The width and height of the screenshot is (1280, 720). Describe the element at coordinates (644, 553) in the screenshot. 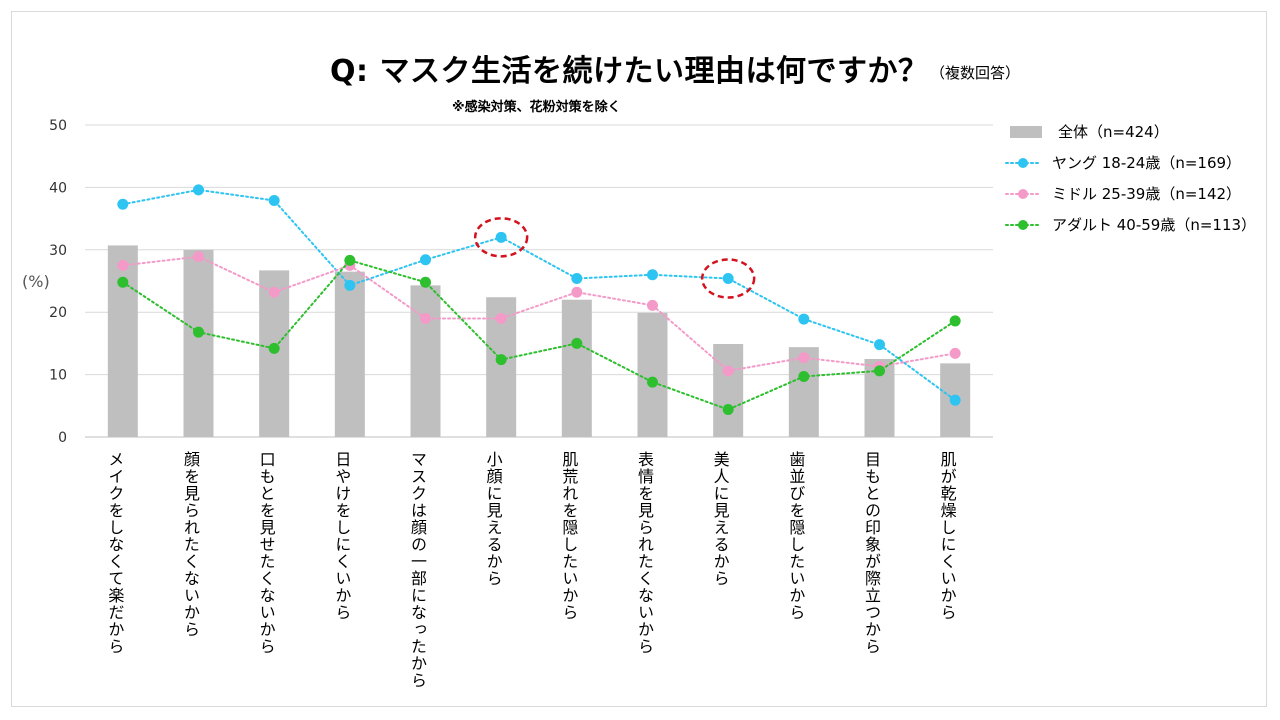

I see `x-tick-label: 表情を見られたくないから` at that location.